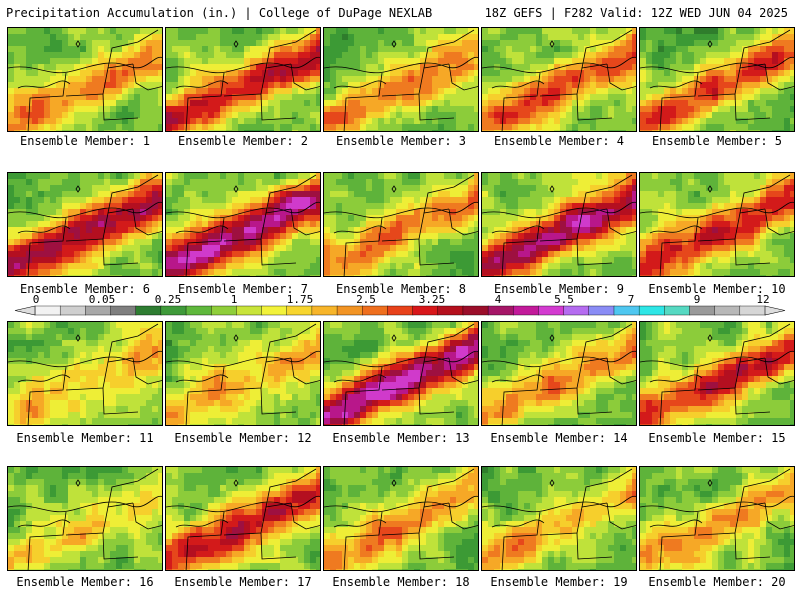 This screenshot has width=800, height=600. What do you see at coordinates (234, 299) in the screenshot?
I see `colorbar-tick-label: 1` at bounding box center [234, 299].